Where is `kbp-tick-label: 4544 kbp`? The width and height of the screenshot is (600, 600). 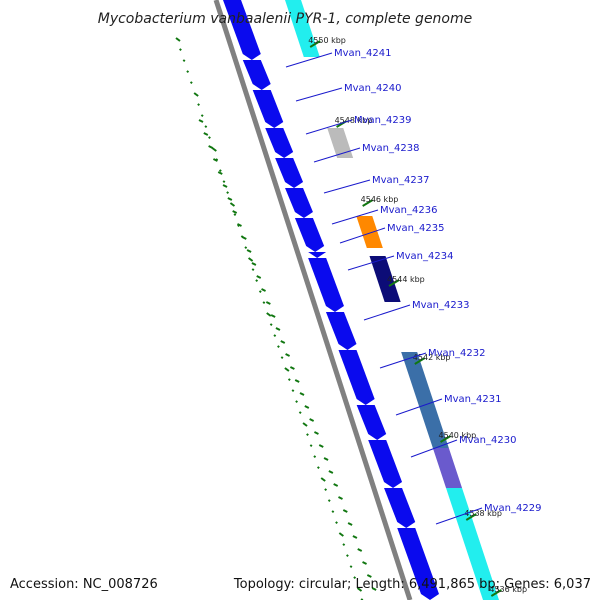
kbp-tick-label: 4544 kbp is located at coordinates (406, 279).